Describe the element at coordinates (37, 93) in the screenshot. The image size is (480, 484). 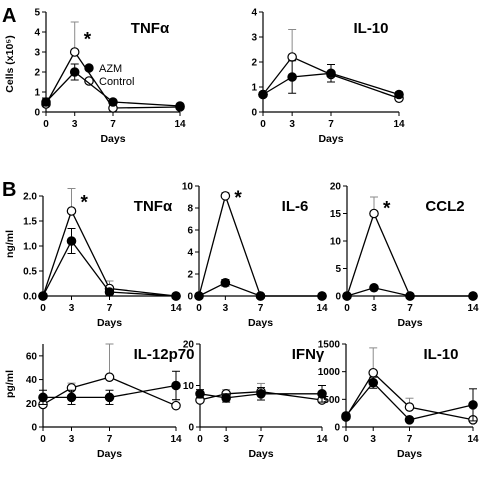
I see `y-tick-label: 1` at that location.